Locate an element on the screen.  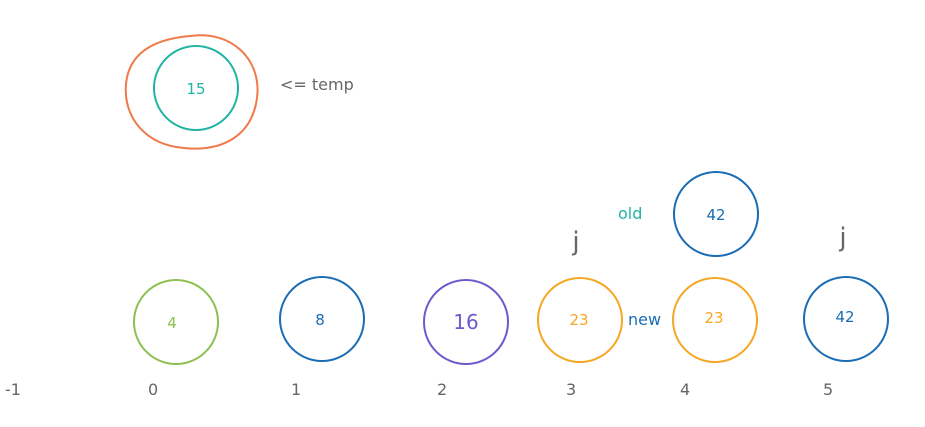
array-node-0: 4 is located at coordinates (176, 322).